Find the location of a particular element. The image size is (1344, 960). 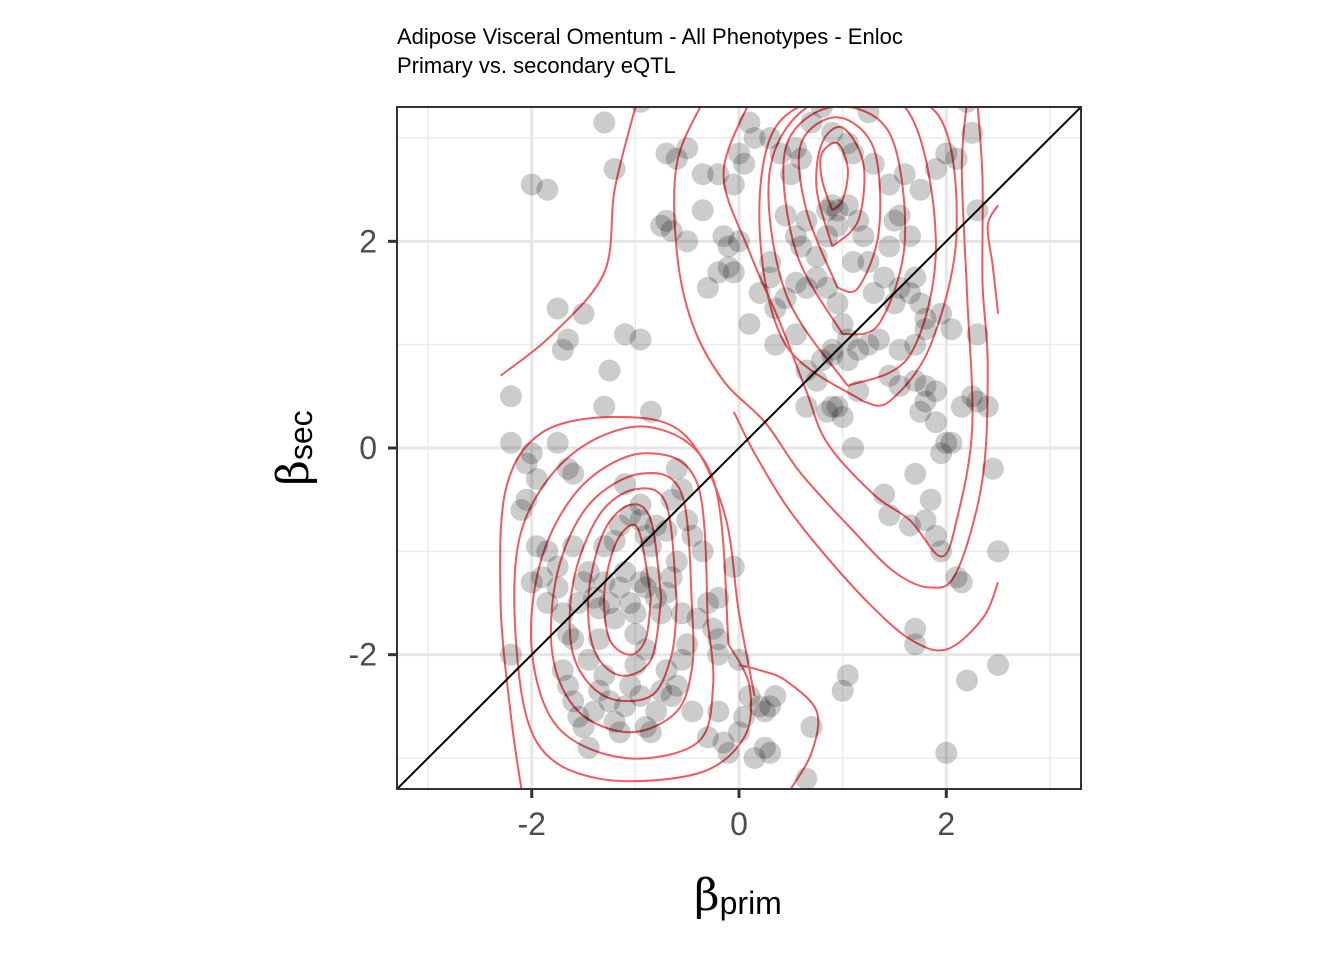

y-tick-label: -2 is located at coordinates (363, 655).